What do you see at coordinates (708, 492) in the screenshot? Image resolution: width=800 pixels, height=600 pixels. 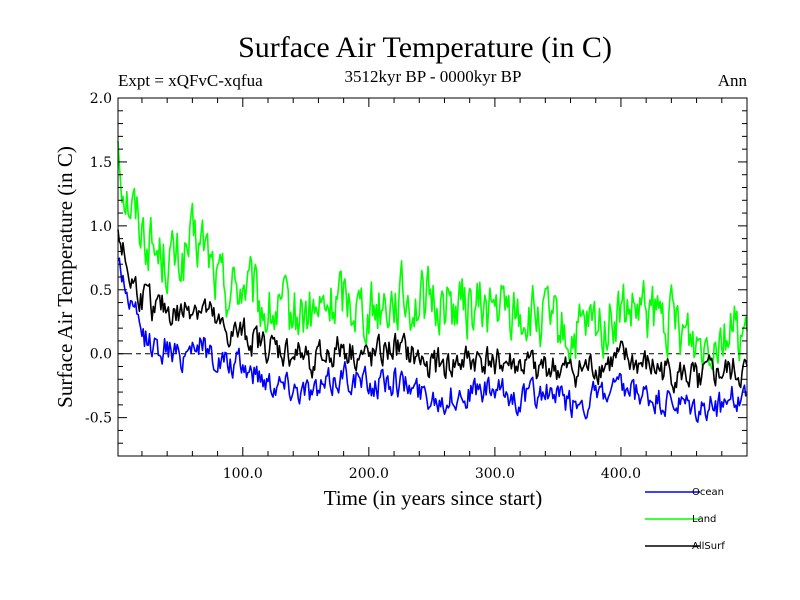 I see `legend-label-ocean: Ocean` at bounding box center [708, 492].